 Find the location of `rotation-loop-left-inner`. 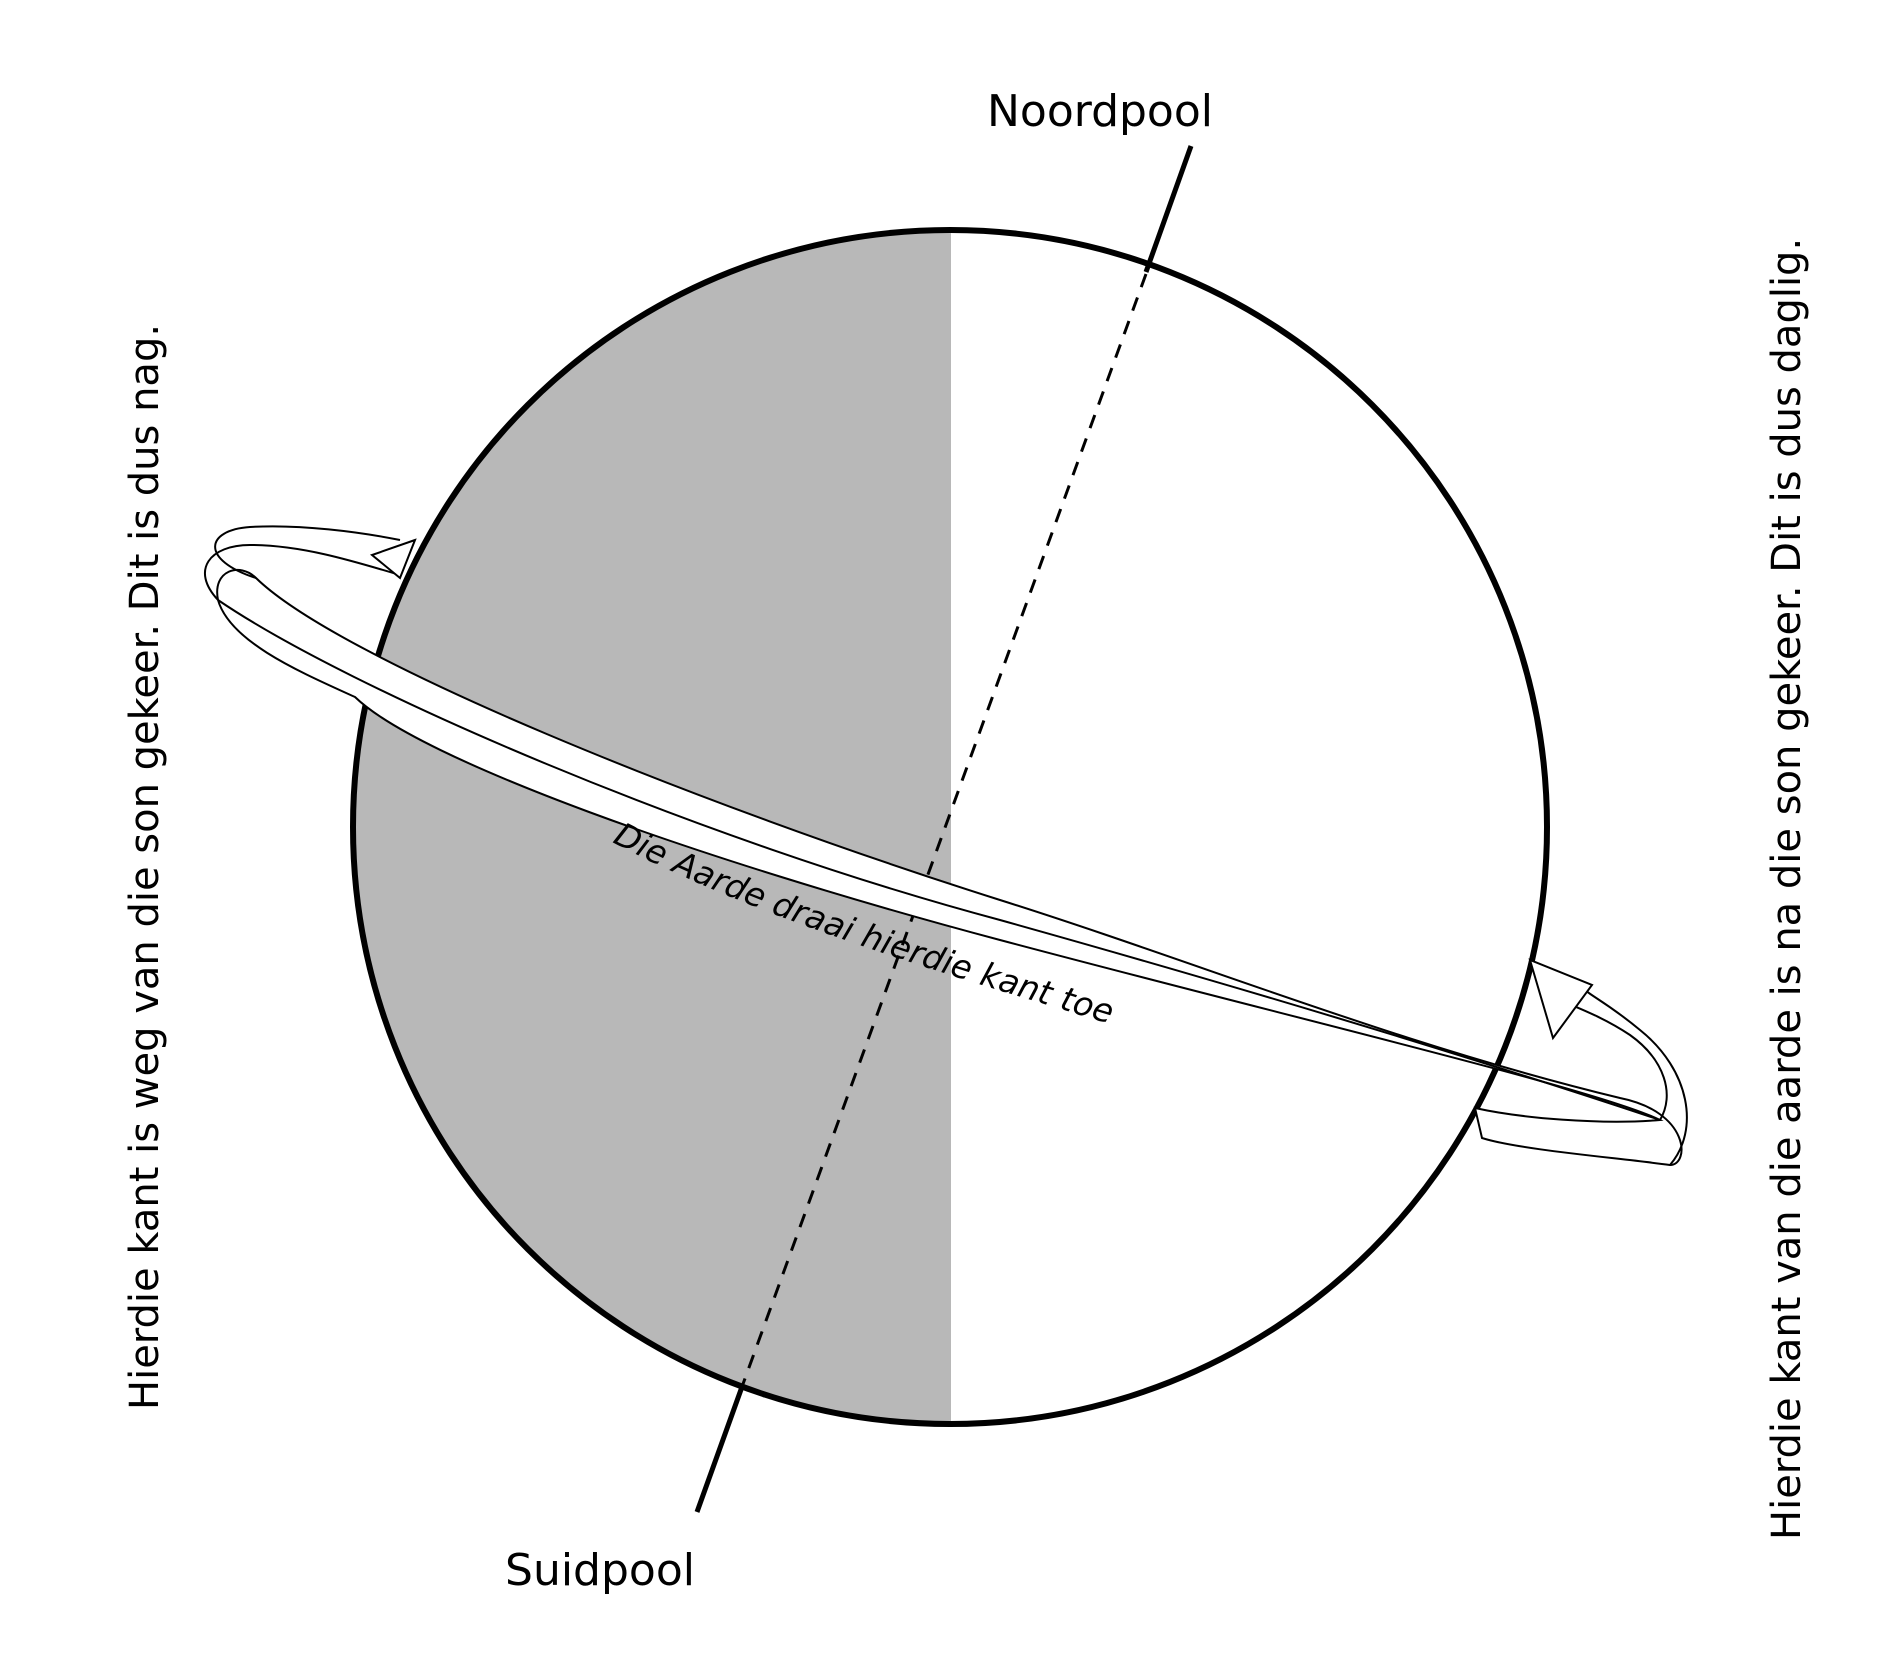

rotation-loop-left-inner is located at coordinates (302, 572).